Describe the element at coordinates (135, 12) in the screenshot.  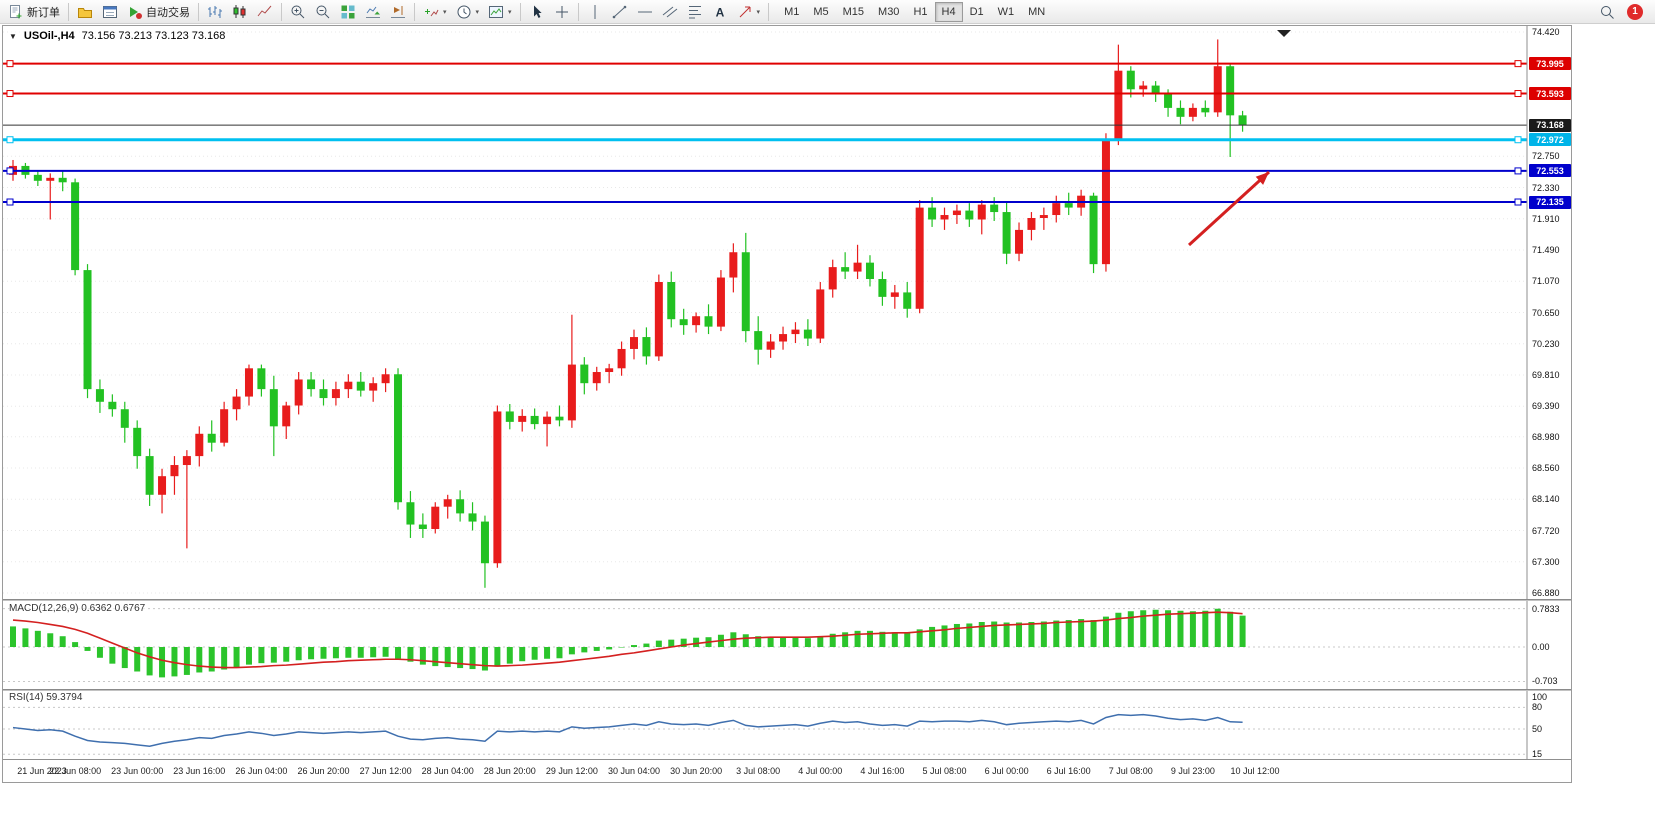
I see `auto-trading-icon` at that location.